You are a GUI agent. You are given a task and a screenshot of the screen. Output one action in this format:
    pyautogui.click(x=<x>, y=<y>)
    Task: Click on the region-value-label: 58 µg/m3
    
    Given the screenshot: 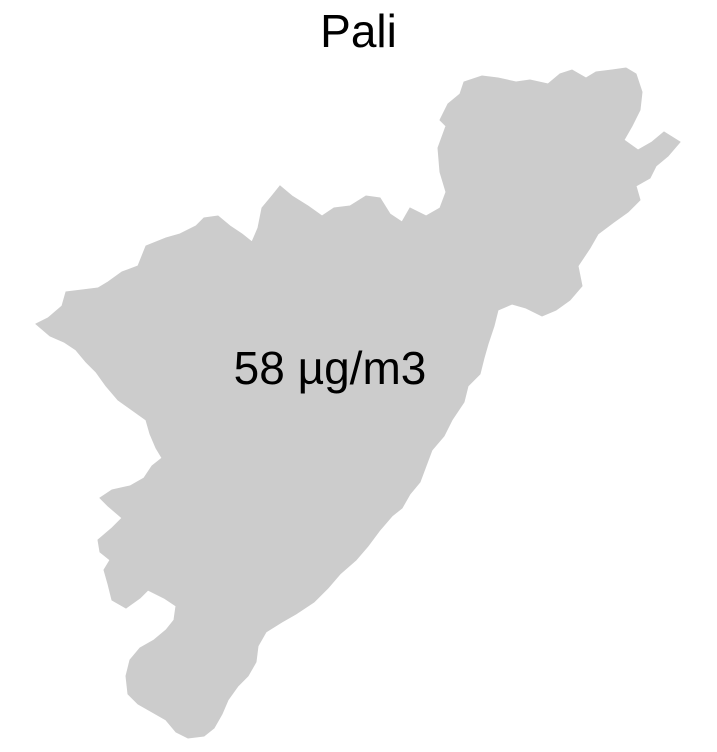 What is the action you would take?
    pyautogui.click(x=330, y=368)
    